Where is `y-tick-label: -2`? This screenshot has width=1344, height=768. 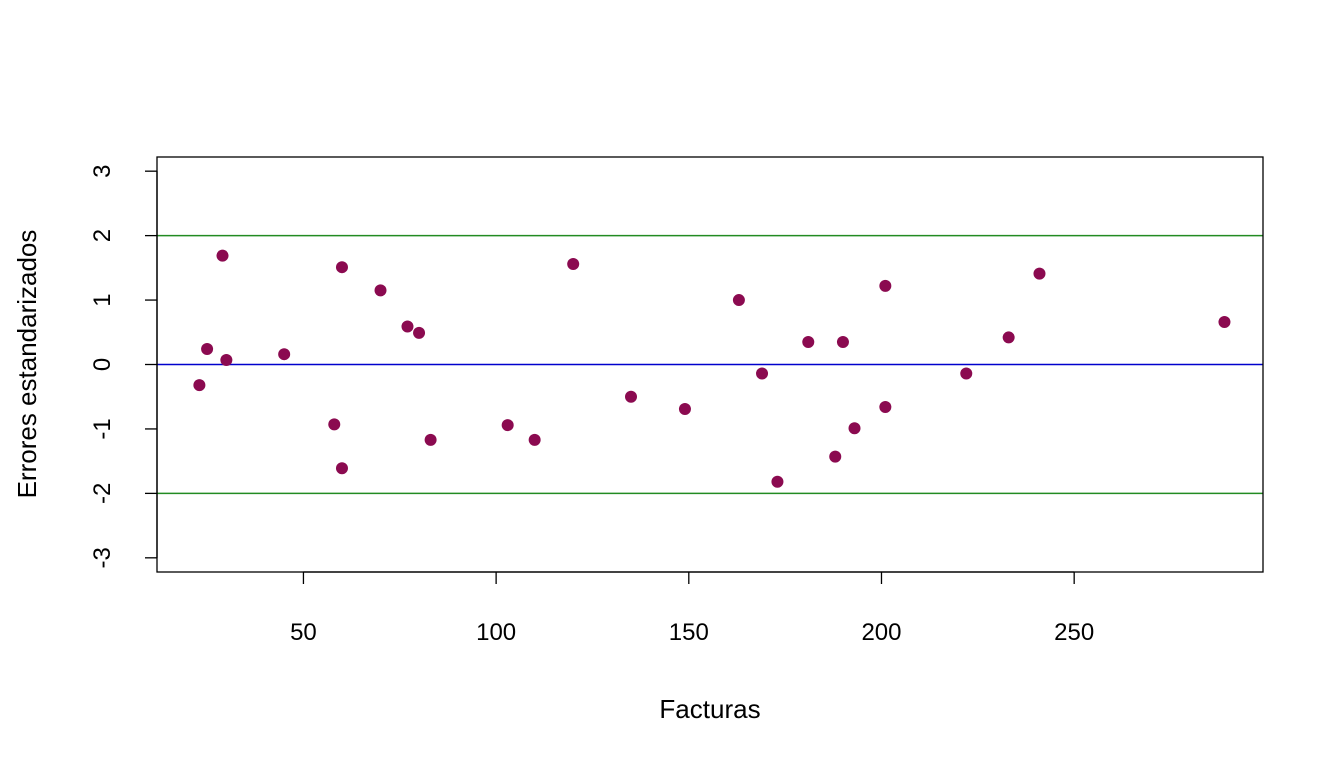
y-tick-label: -2 is located at coordinates (102, 493).